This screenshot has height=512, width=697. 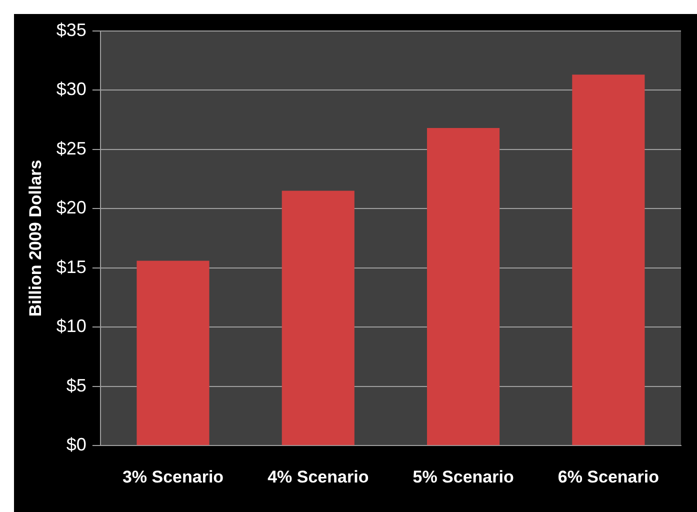 I want to click on x-tick-label: 6% Scenario, so click(x=608, y=476).